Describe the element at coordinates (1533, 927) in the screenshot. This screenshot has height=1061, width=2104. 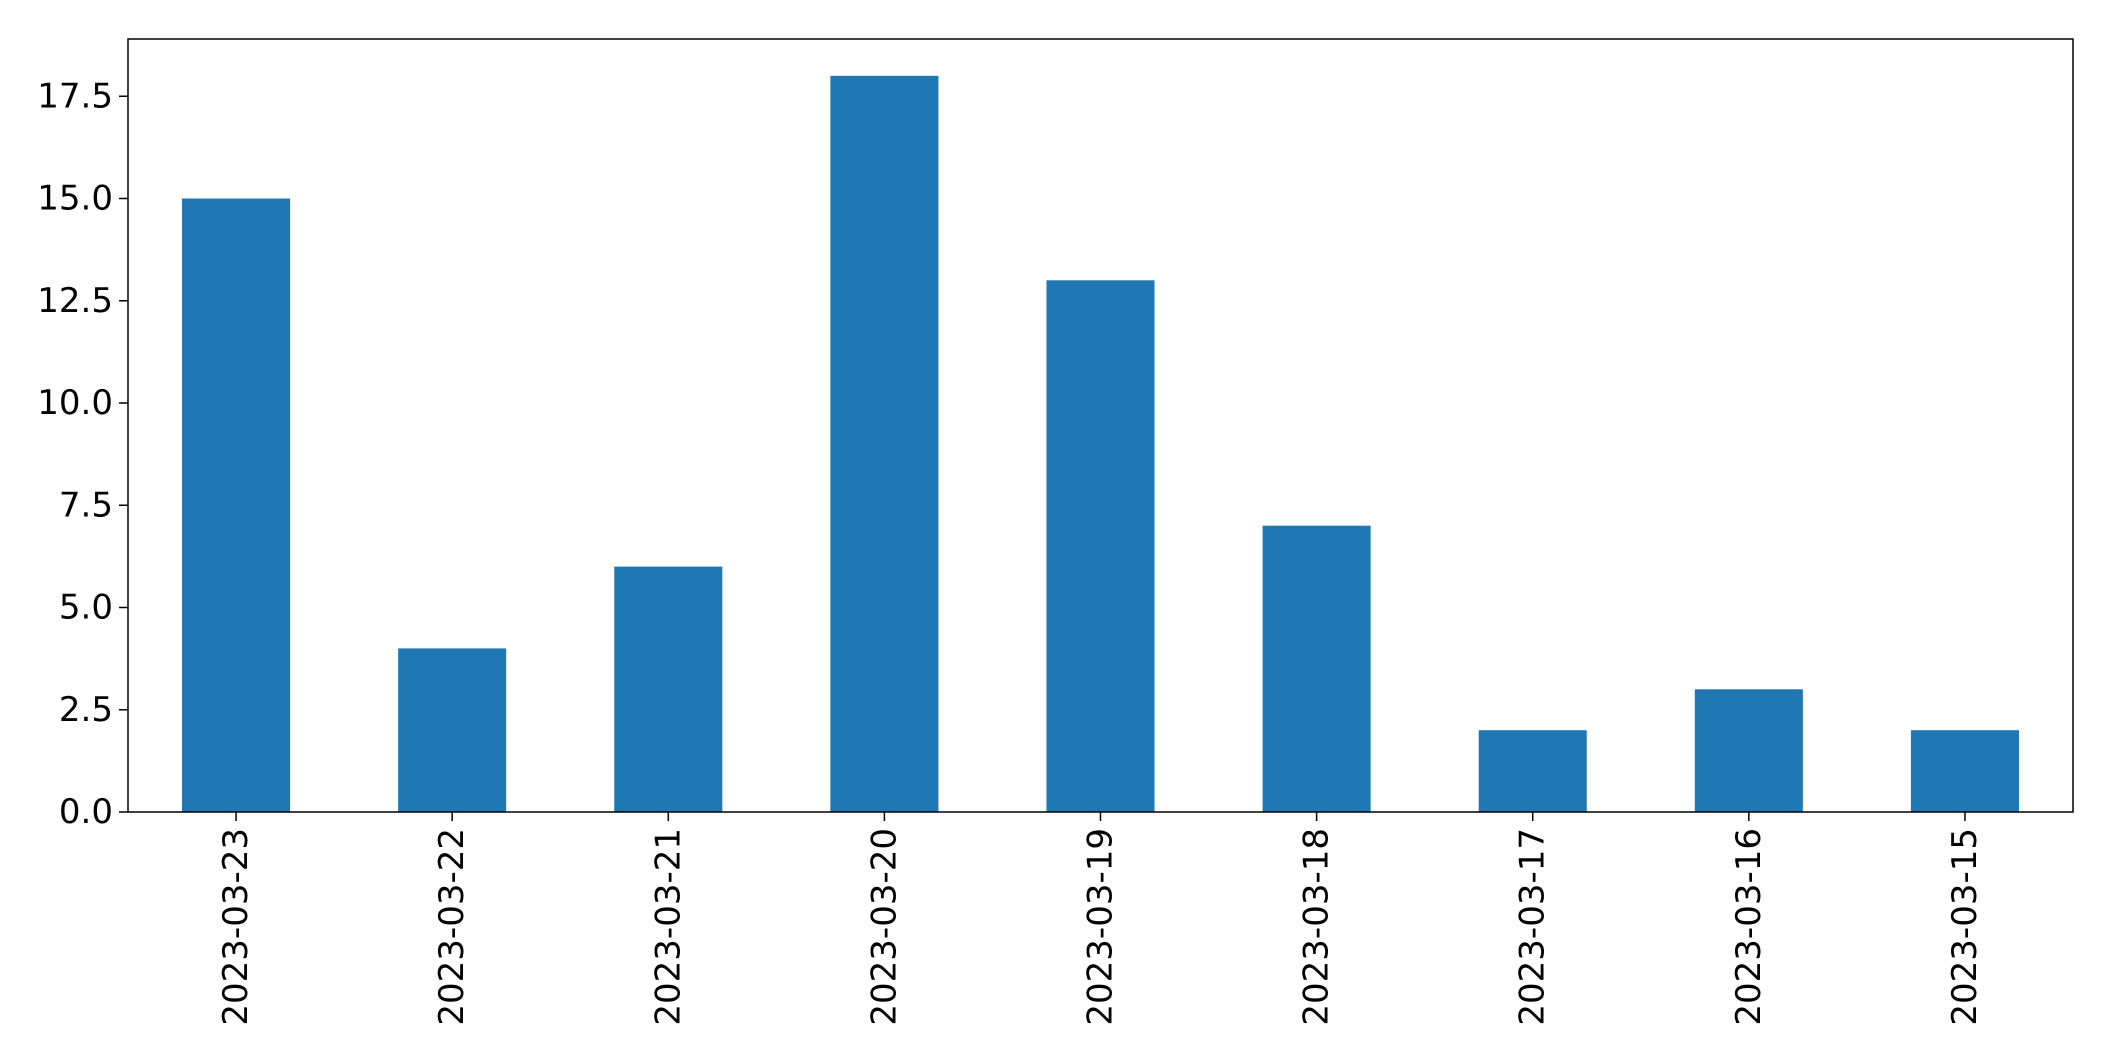
I see `x-tick-label: 2023-03-17` at that location.